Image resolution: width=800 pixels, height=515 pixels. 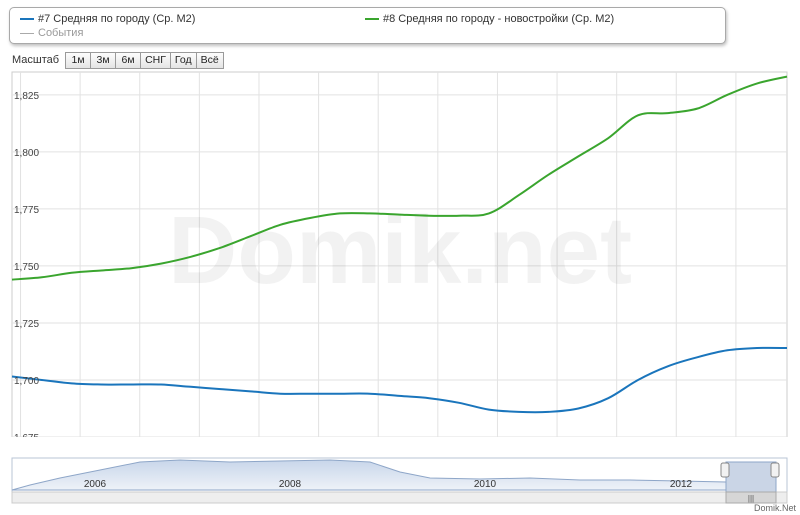 What do you see at coordinates (183, 60) in the screenshot?
I see `zoom-1y-button: Год` at bounding box center [183, 60].